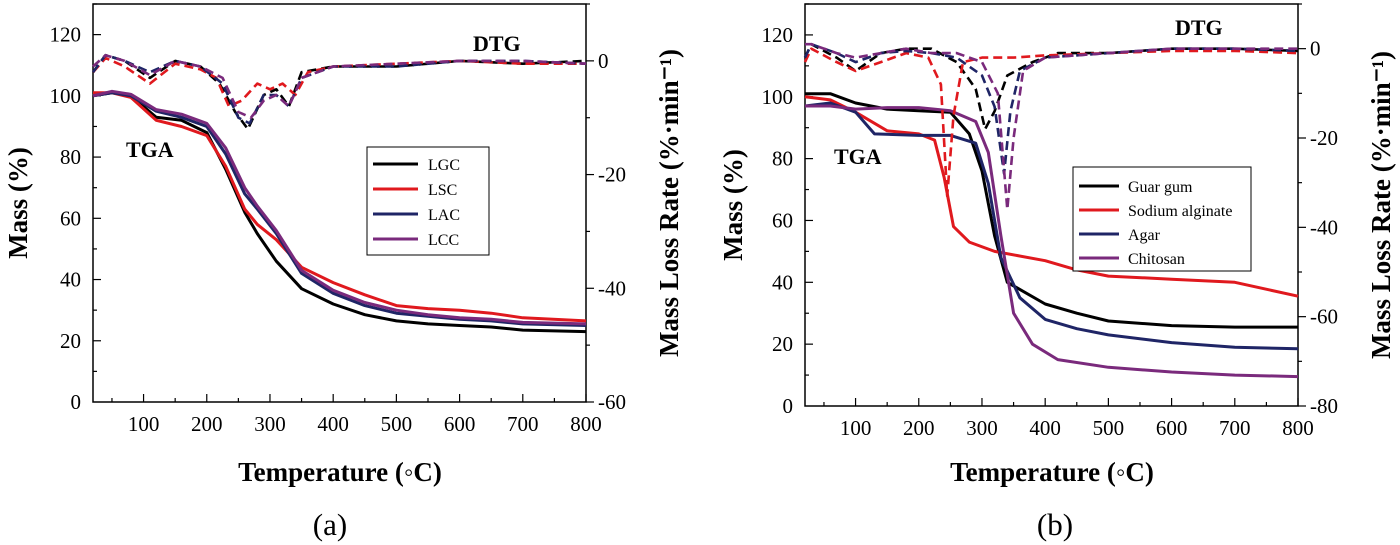 Image resolution: width=1400 pixels, height=545 pixels. I want to click on dtg-line-lcc, so click(339, 86).